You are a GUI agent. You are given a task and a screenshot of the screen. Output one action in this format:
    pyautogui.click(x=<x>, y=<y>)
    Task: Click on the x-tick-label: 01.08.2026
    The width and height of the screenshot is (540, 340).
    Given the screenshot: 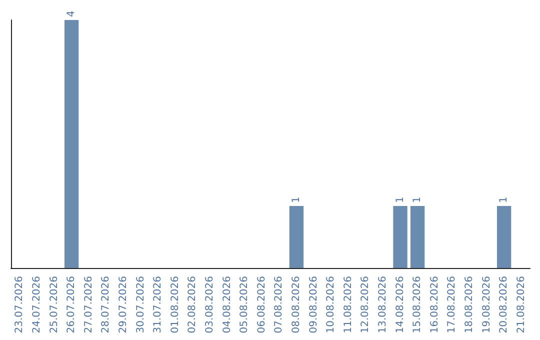 What is the action you would take?
    pyautogui.click(x=175, y=305)
    